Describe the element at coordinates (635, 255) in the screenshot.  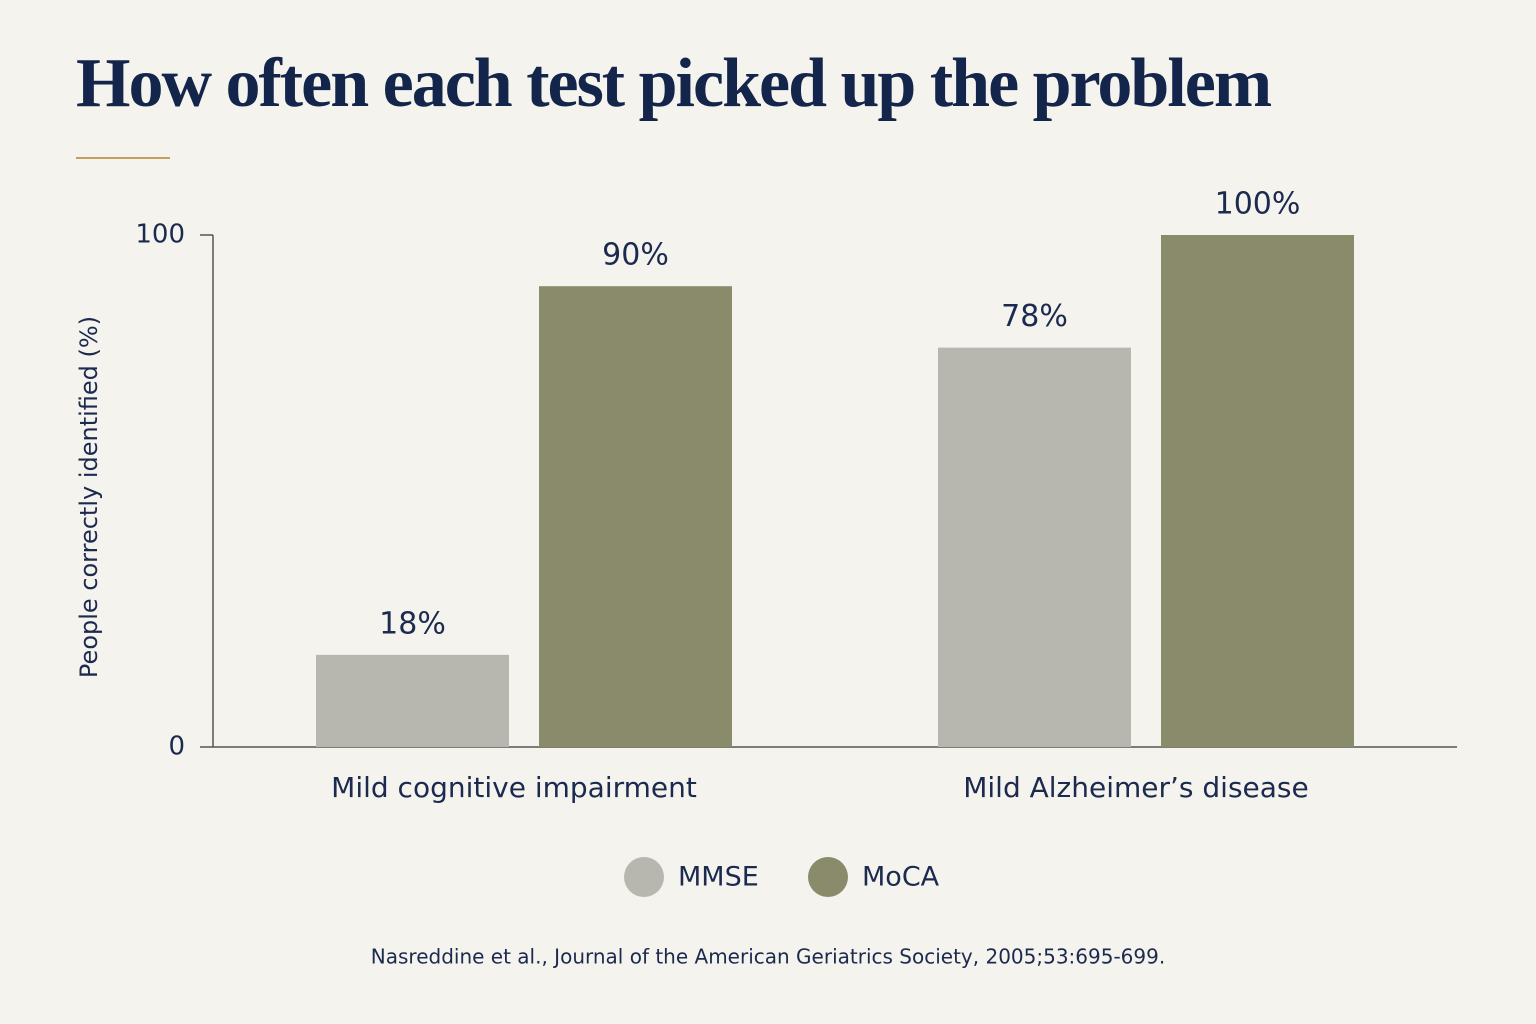
I see `value-label: 90%` at that location.